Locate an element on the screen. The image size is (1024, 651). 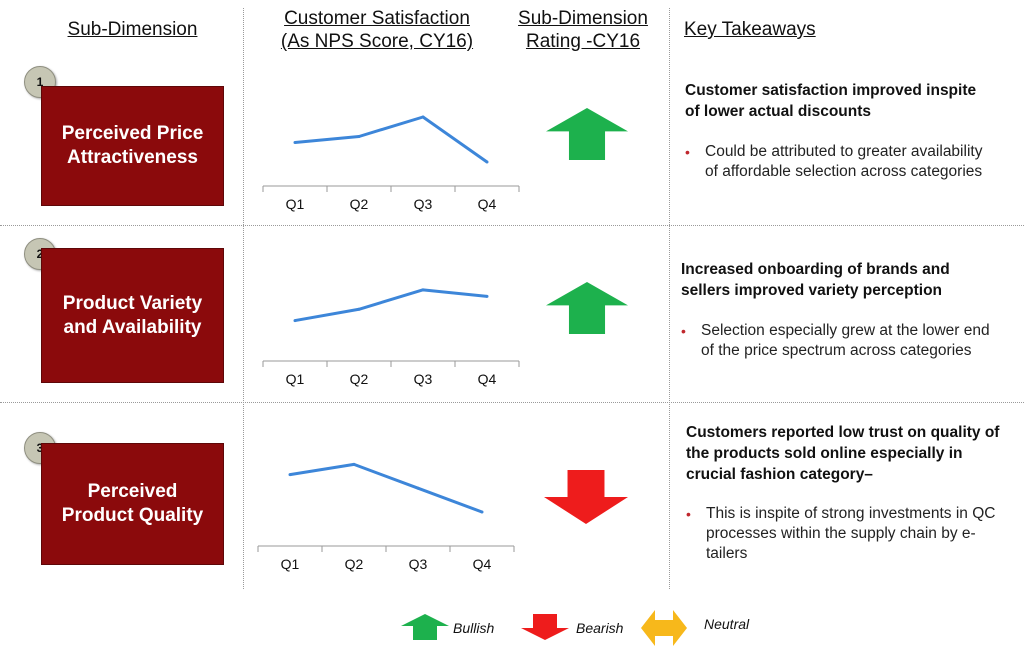
header-sub-dimension: Sub-Dimension is located at coordinates (132, 29).